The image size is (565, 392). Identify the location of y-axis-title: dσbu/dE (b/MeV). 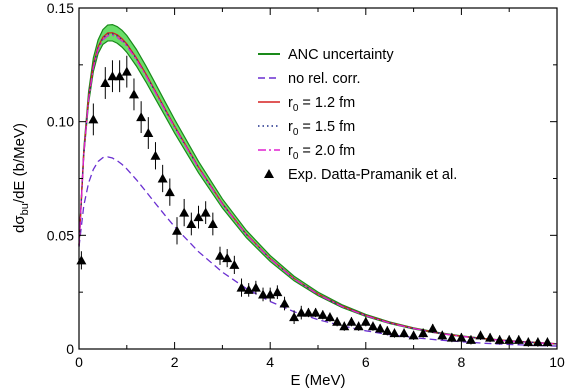
(21, 178).